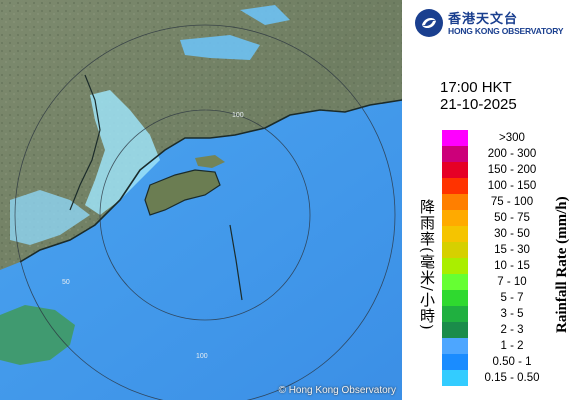  I want to click on observatory-logo: 香港天文台 HONG KONG OBSERVATORY, so click(494, 23).